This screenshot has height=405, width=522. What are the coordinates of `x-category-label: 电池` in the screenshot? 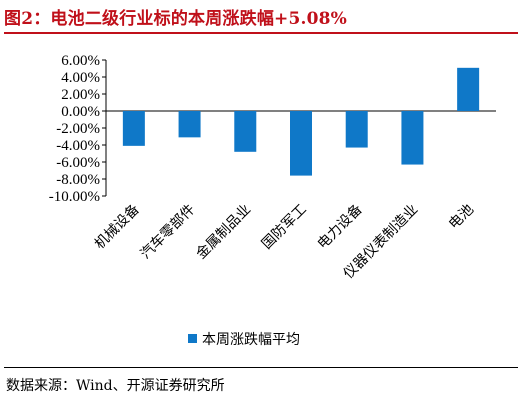 It's located at (461, 217).